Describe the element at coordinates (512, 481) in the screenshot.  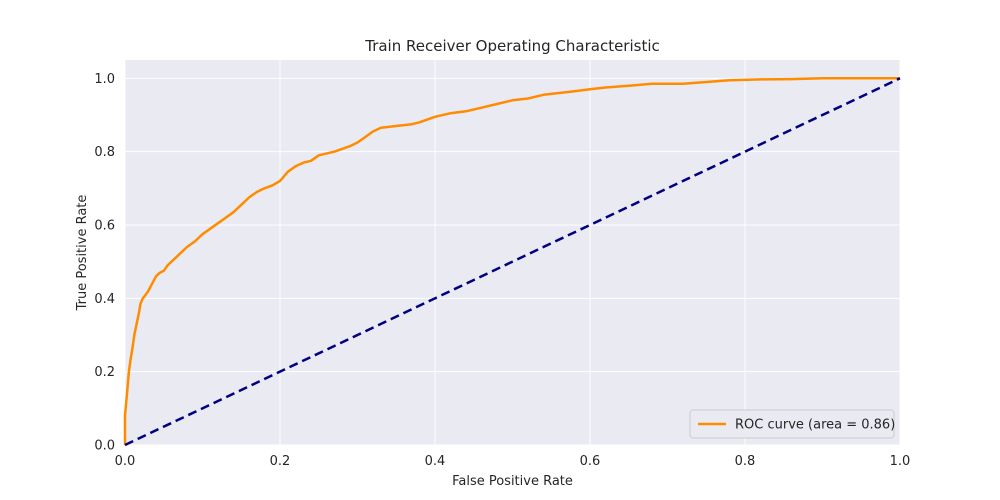
I see `x-axis-label: False Positive Rate` at that location.